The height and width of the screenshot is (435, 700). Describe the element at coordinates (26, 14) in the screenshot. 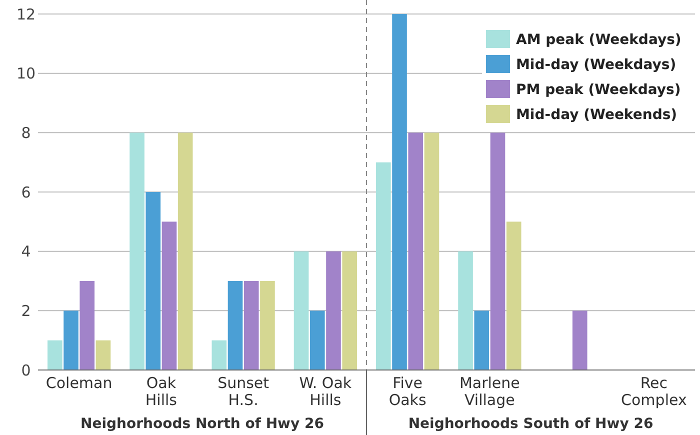

I see `y-tick-label: 12` at that location.